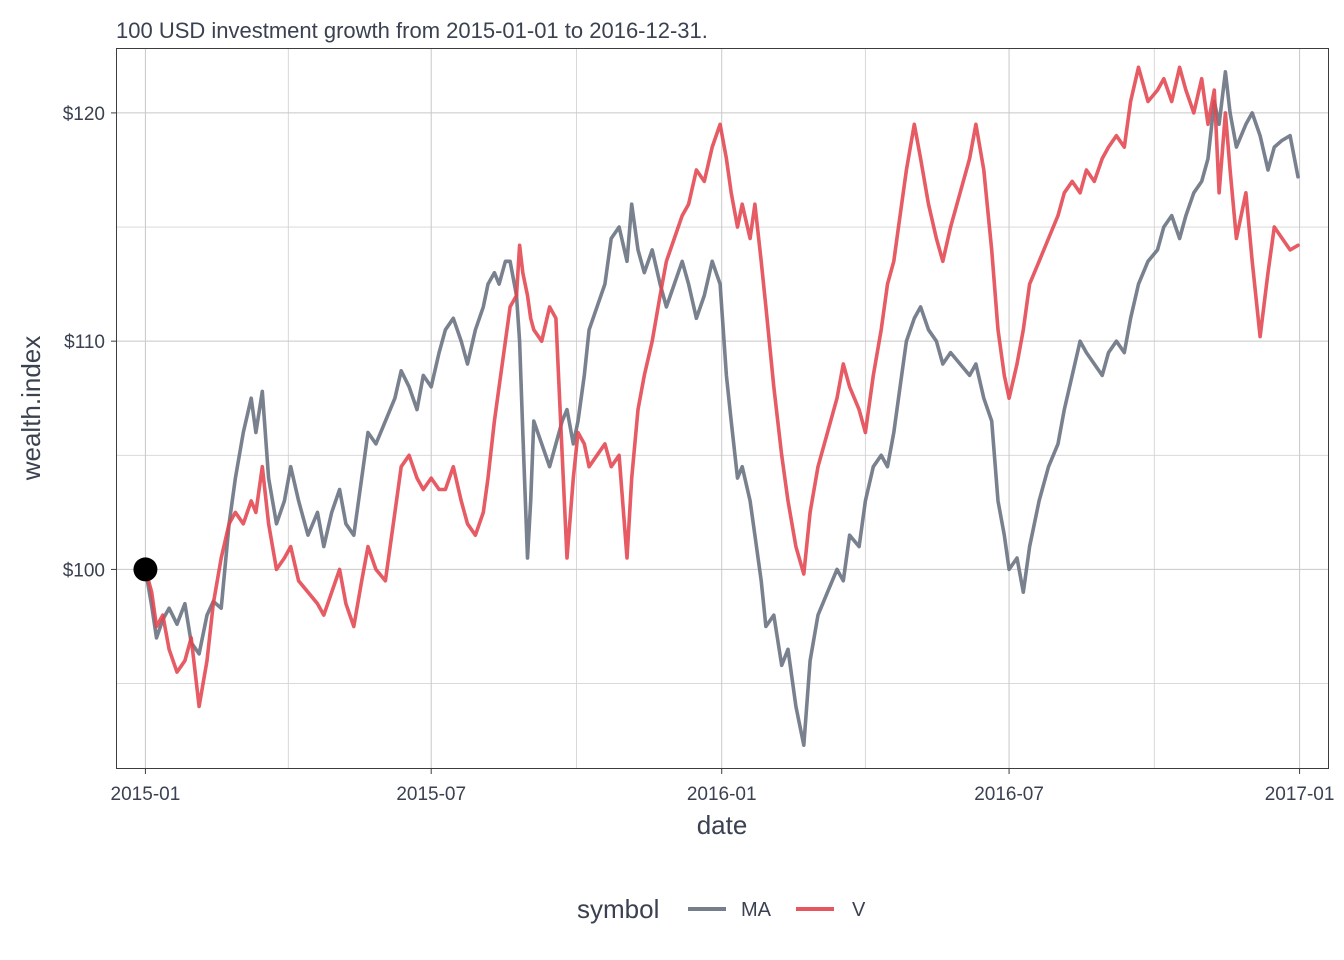 This screenshot has height=960, width=1344. I want to click on y-tick-label: $100, so click(84, 570).